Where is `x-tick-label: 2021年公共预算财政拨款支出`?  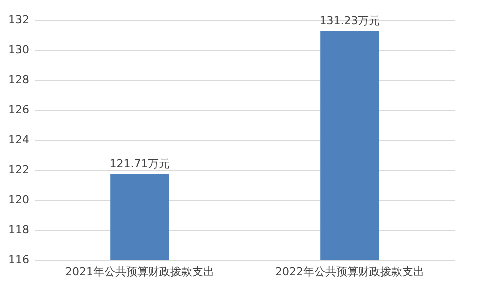 x-tick-label: 2021年公共预算财政拨款支出 is located at coordinates (140, 272).